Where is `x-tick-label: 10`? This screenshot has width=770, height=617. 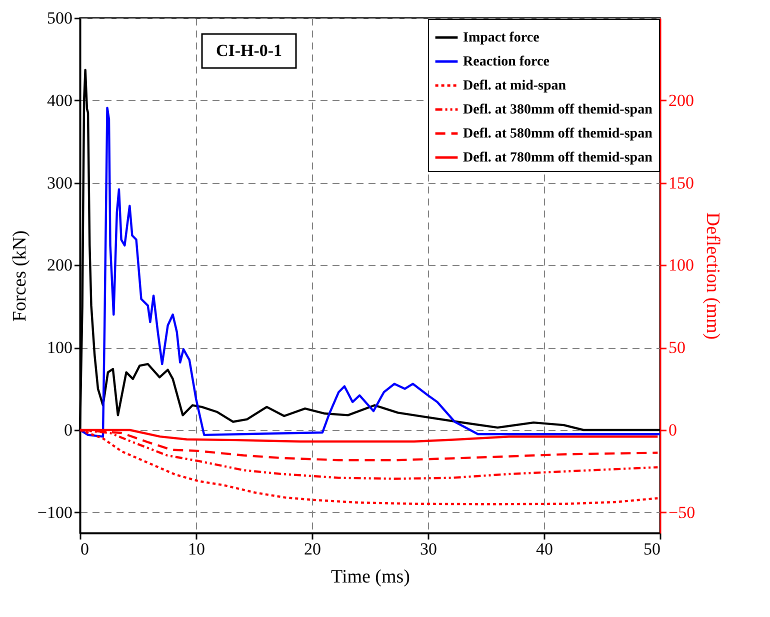 x-tick-label: 10 is located at coordinates (196, 549).